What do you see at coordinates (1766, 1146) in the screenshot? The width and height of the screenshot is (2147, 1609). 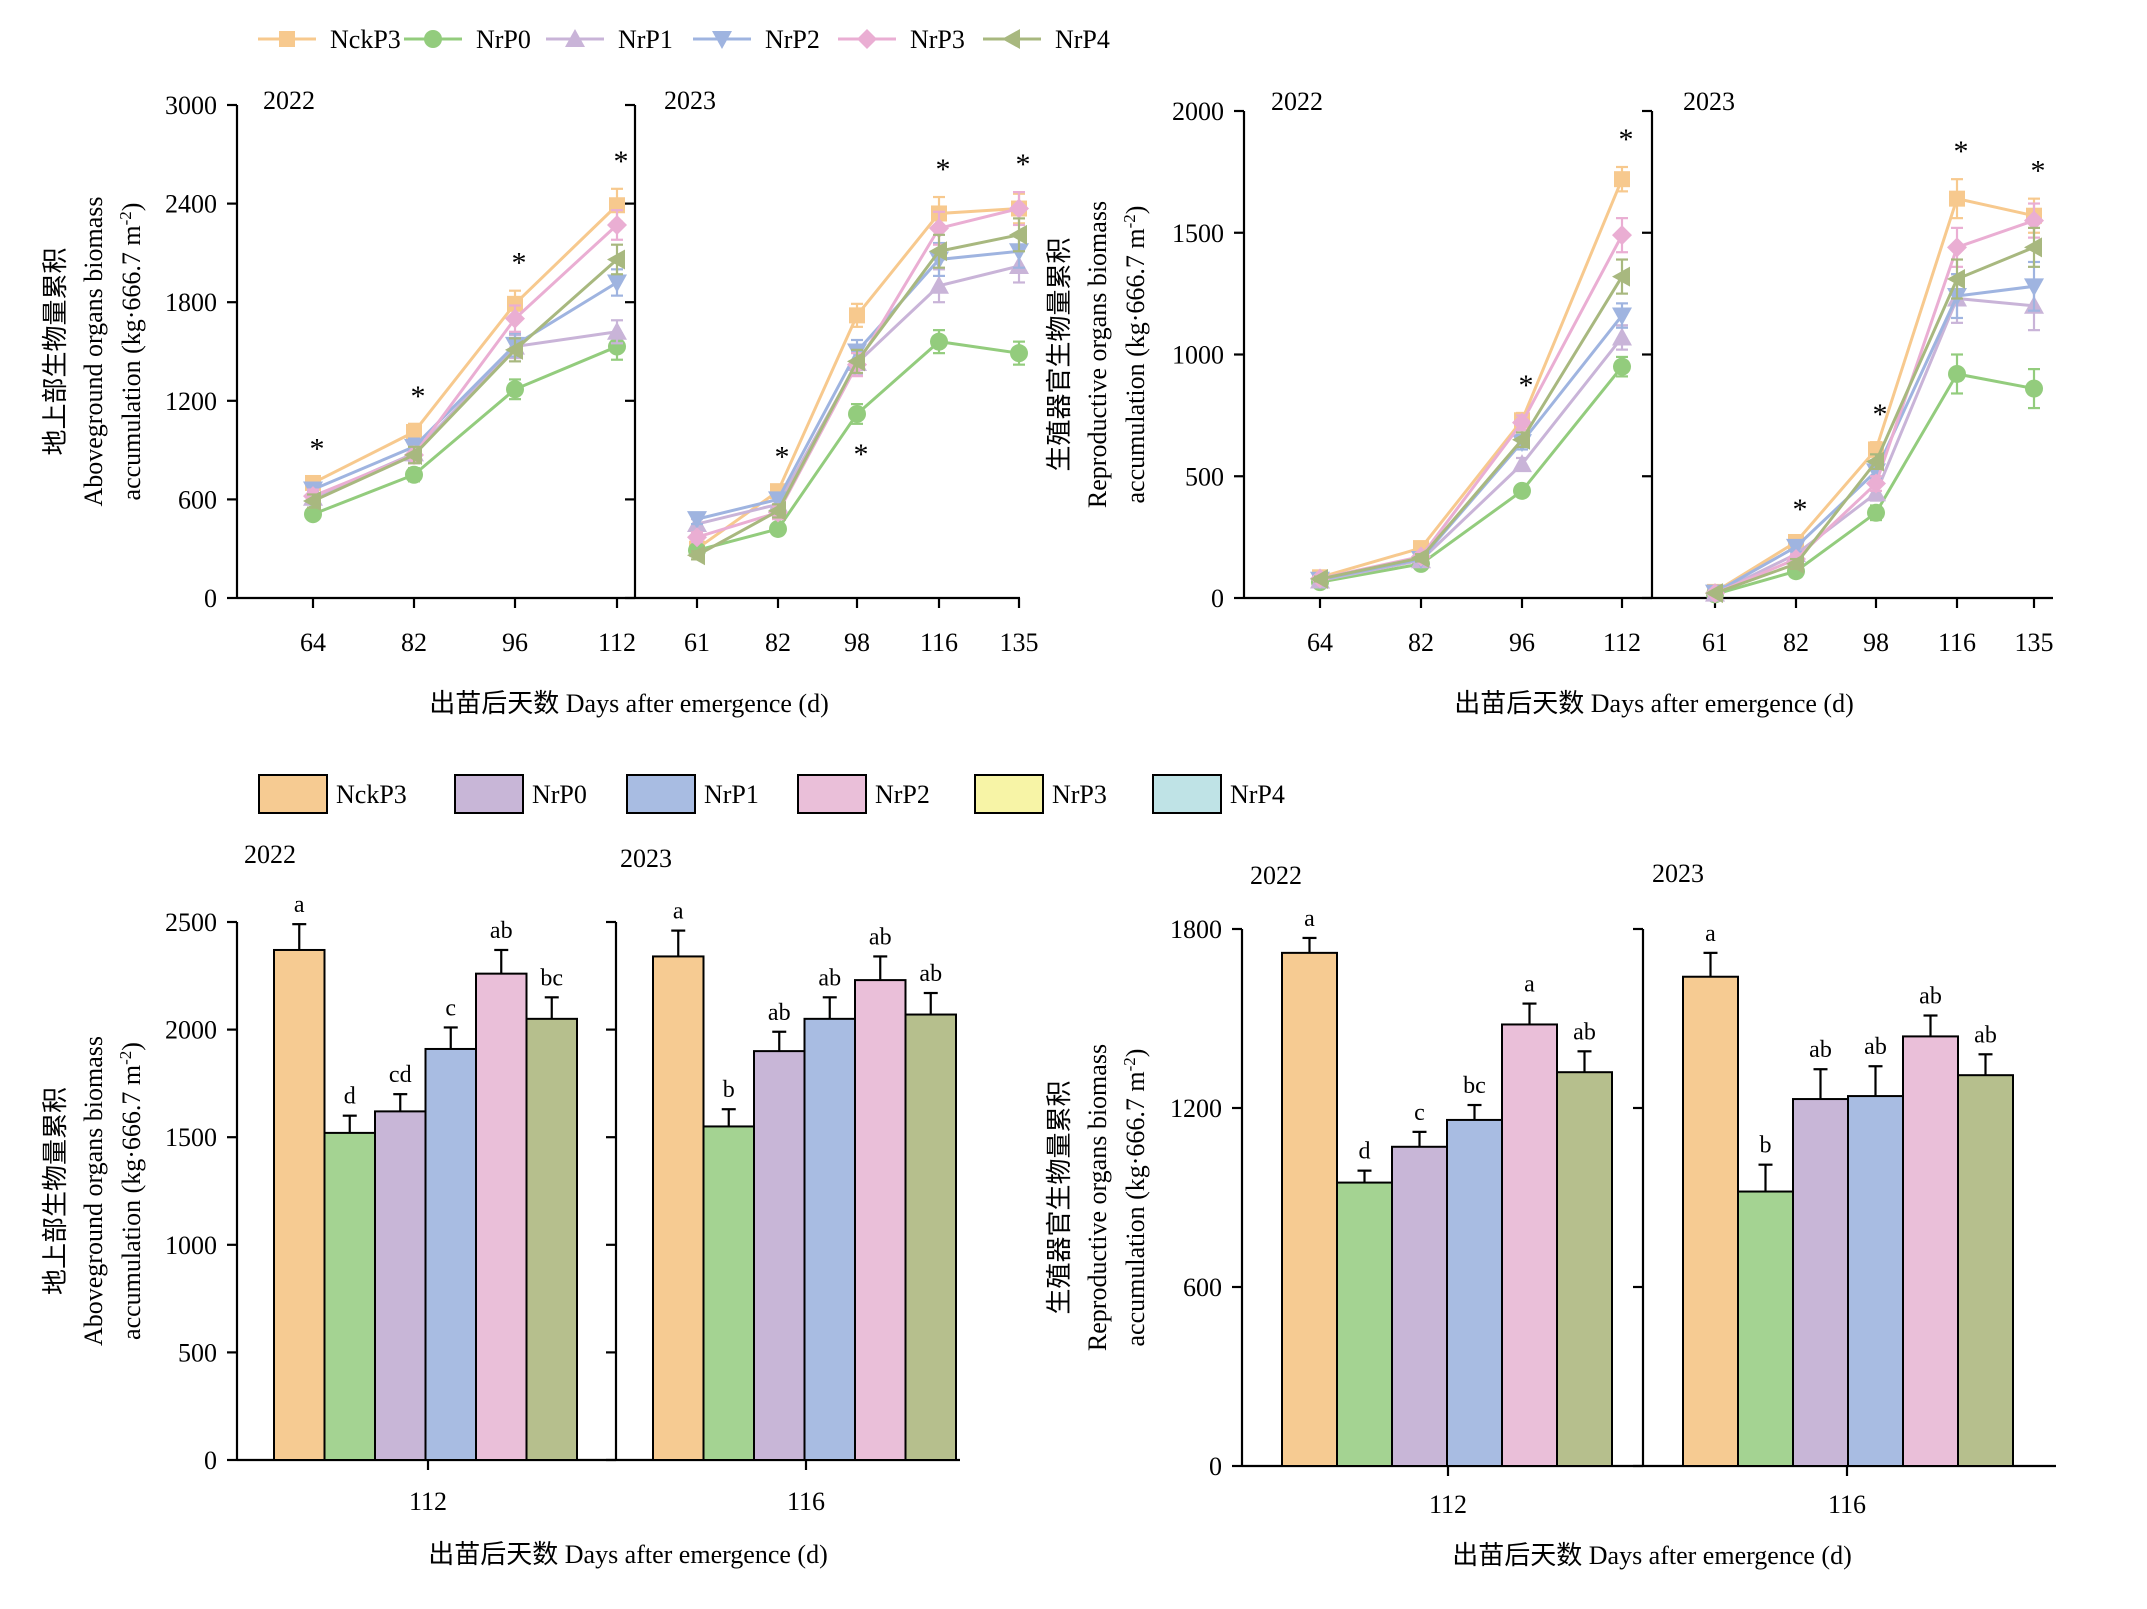 I see `significance-letter: b` at bounding box center [1766, 1146].